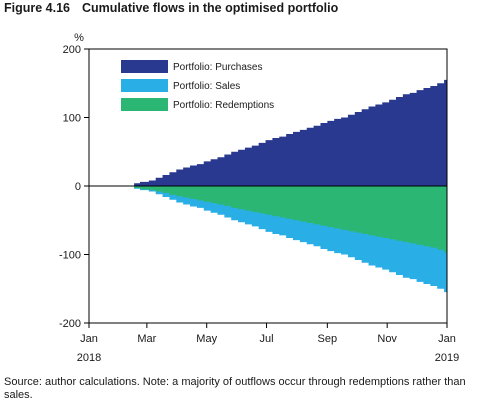 Image resolution: width=496 pixels, height=404 pixels. I want to click on y-tick-label: 100, so click(72, 119).